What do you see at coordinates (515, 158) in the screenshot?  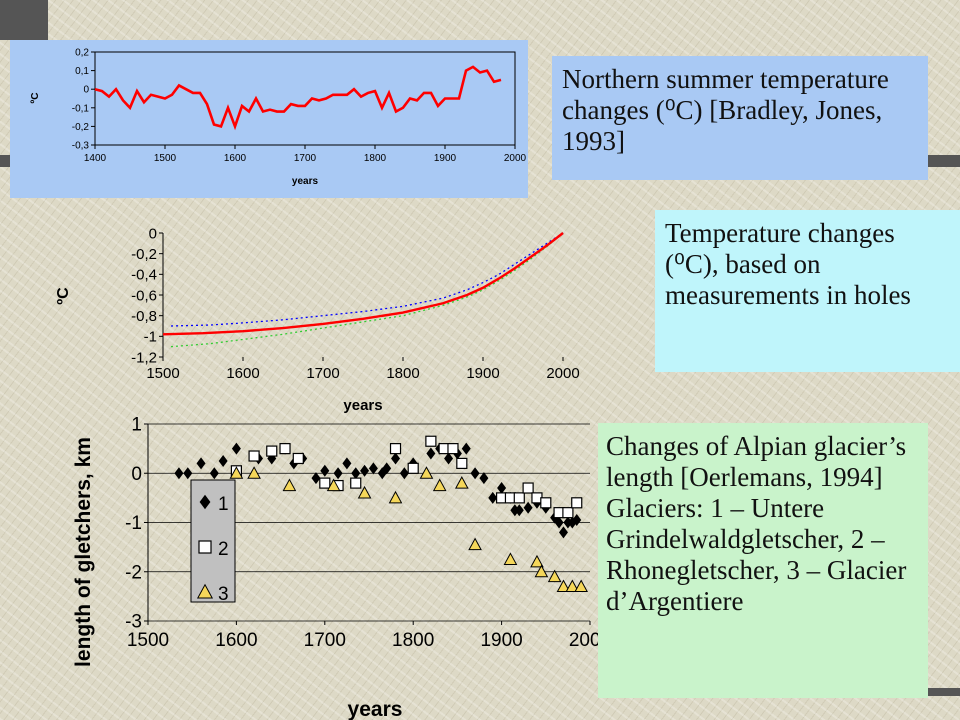 I see `chart1-x-tick-label: 2000` at bounding box center [515, 158].